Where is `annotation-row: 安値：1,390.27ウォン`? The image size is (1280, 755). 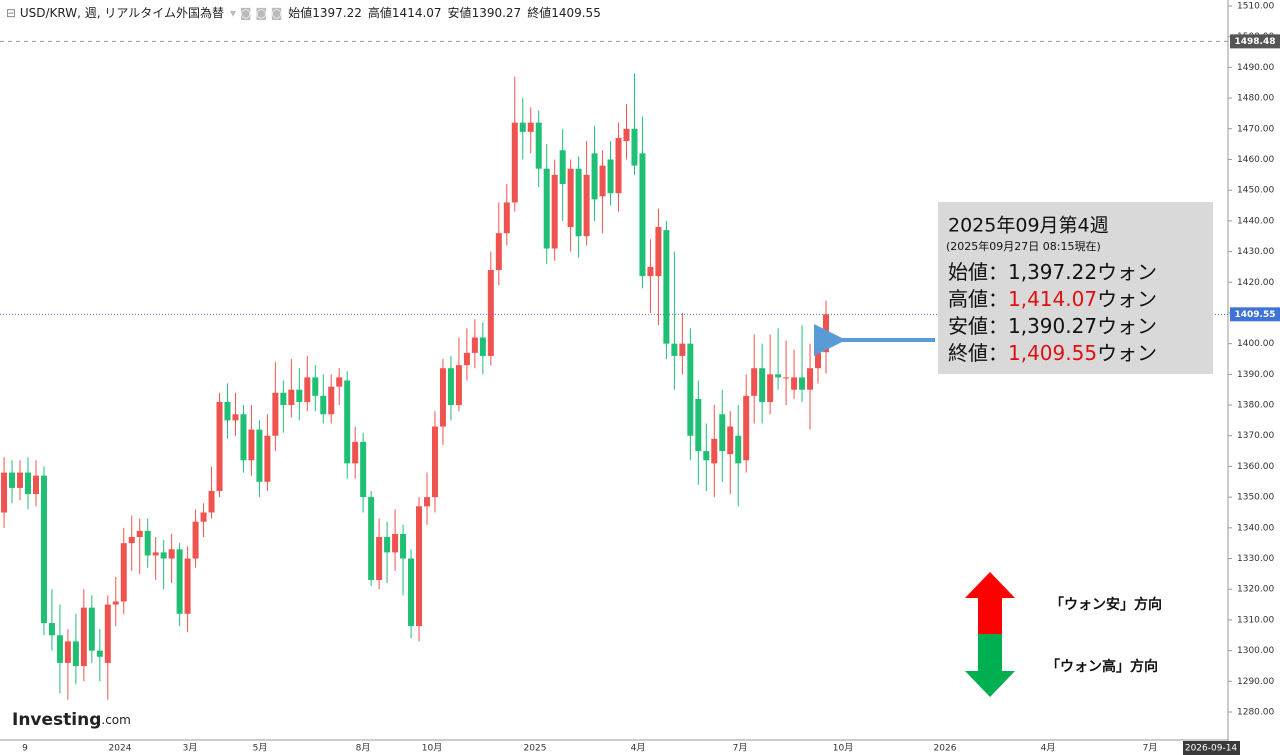 annotation-row: 安値：1,390.27ウォン is located at coordinates (1052, 326).